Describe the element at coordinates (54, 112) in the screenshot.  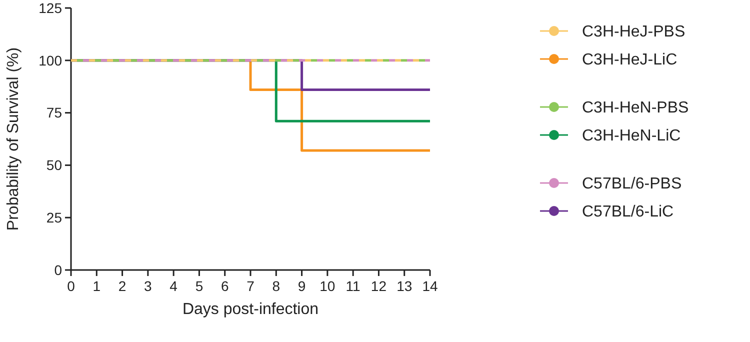
I see `y-tick-label: 75` at that location.